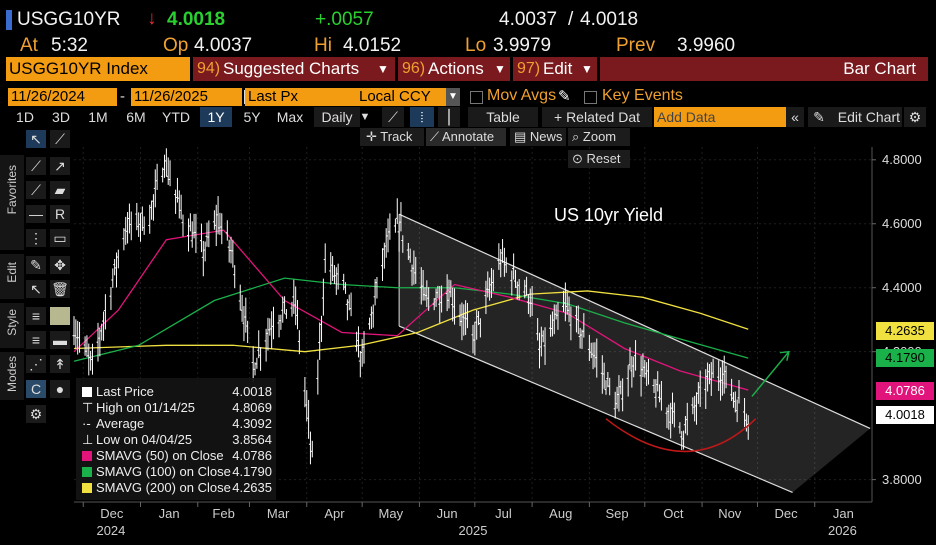 The width and height of the screenshot is (936, 545). What do you see at coordinates (12, 325) in the screenshot?
I see `side-tab-style: Style` at bounding box center [12, 325].